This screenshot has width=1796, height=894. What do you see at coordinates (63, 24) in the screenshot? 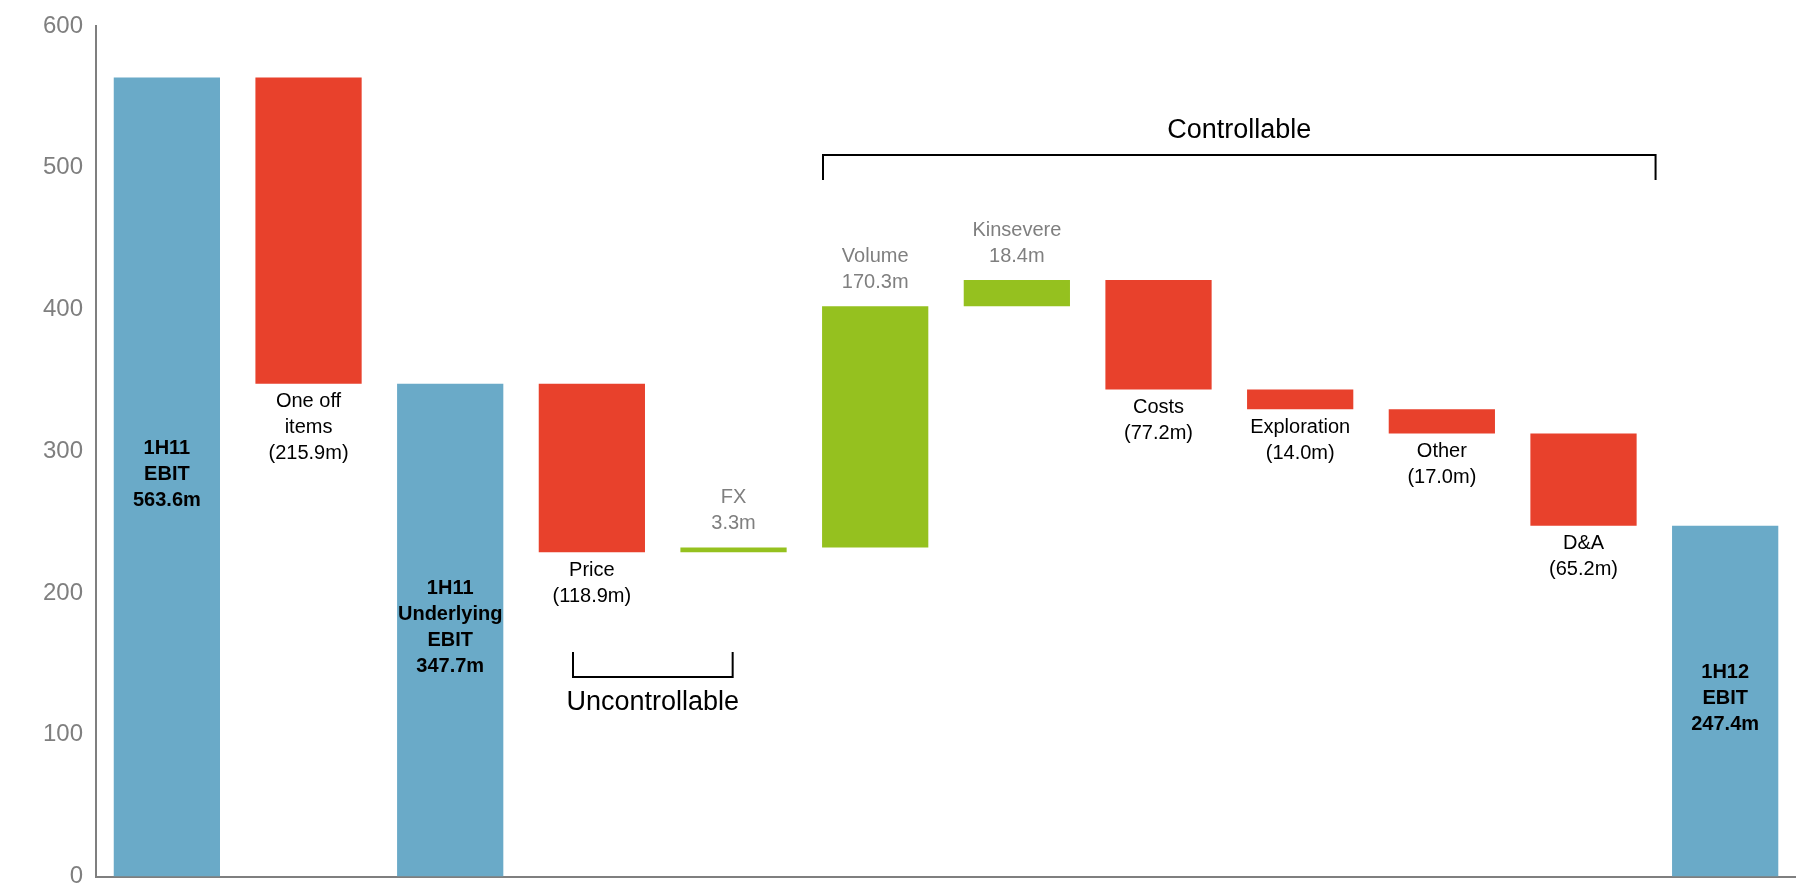
I see `y-tick-label: 600` at bounding box center [63, 24].